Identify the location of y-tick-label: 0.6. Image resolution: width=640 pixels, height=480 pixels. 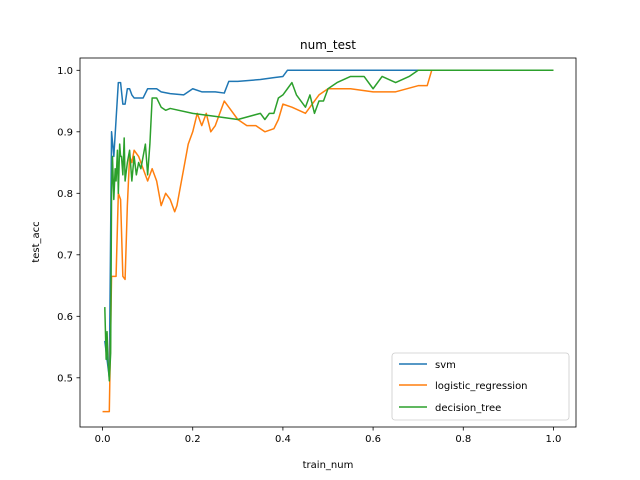
(65, 317).